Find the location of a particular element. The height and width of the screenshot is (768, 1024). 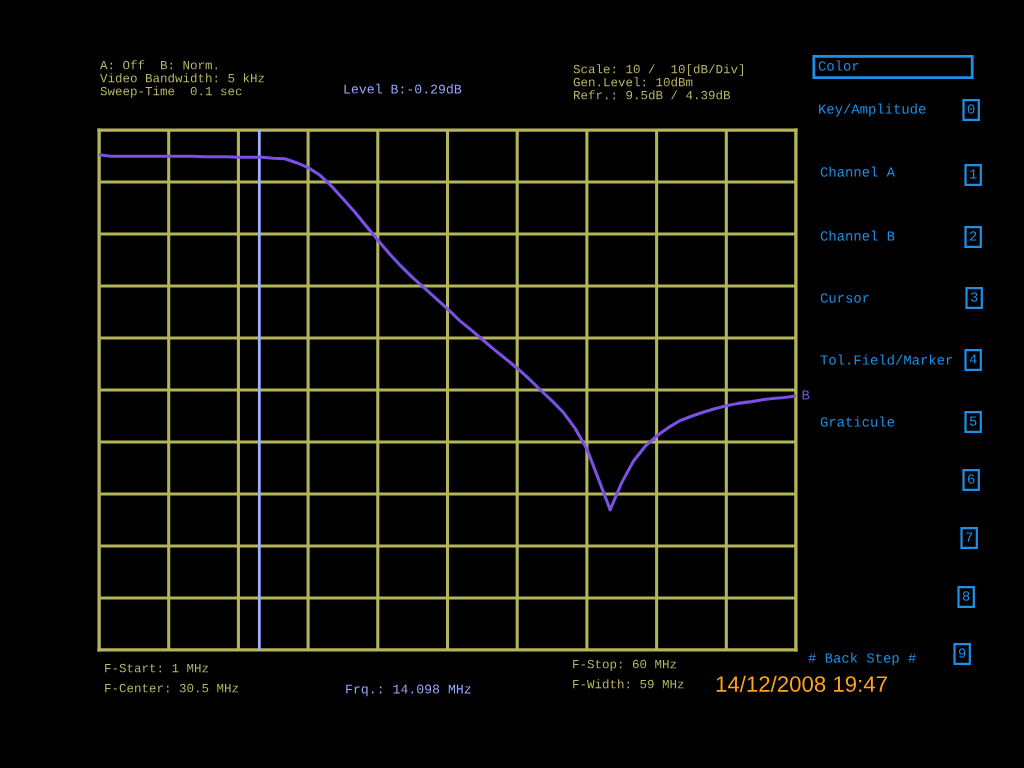

text: F-Start: 1 MHz is located at coordinates (157, 668).